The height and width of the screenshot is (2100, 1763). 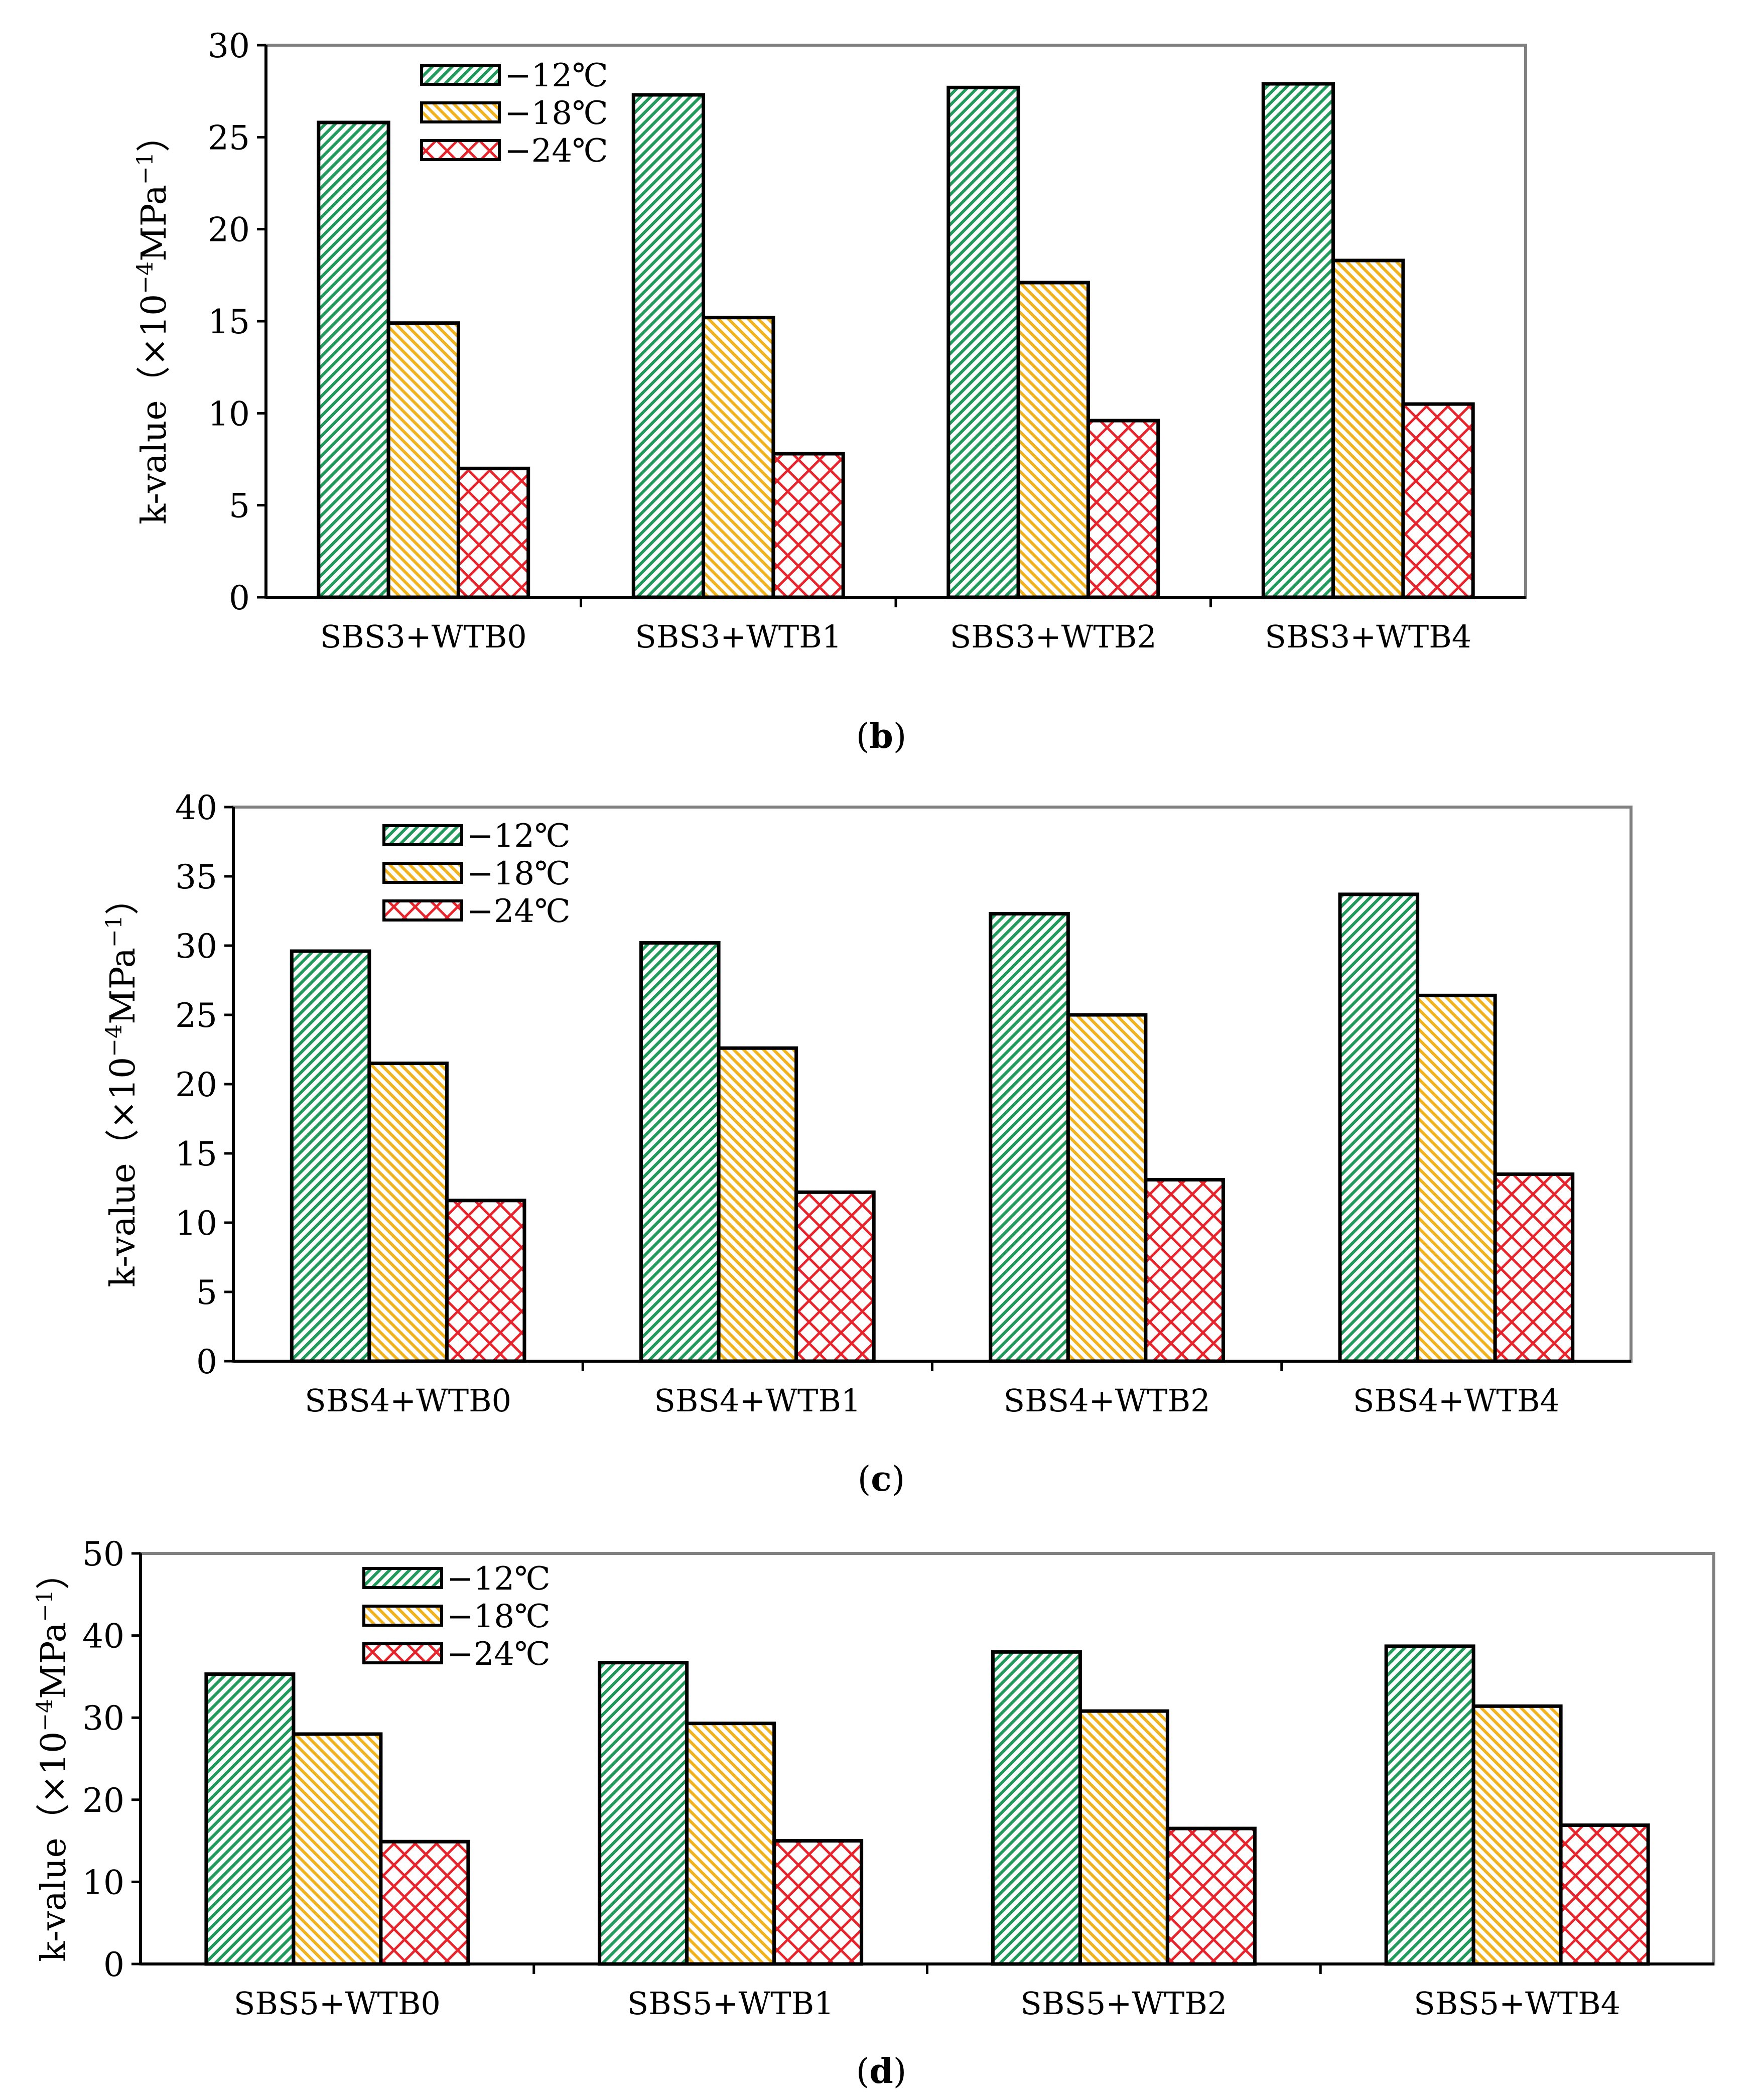 What do you see at coordinates (229, 46) in the screenshot?
I see `chart-b-y-tick-label: 30` at bounding box center [229, 46].